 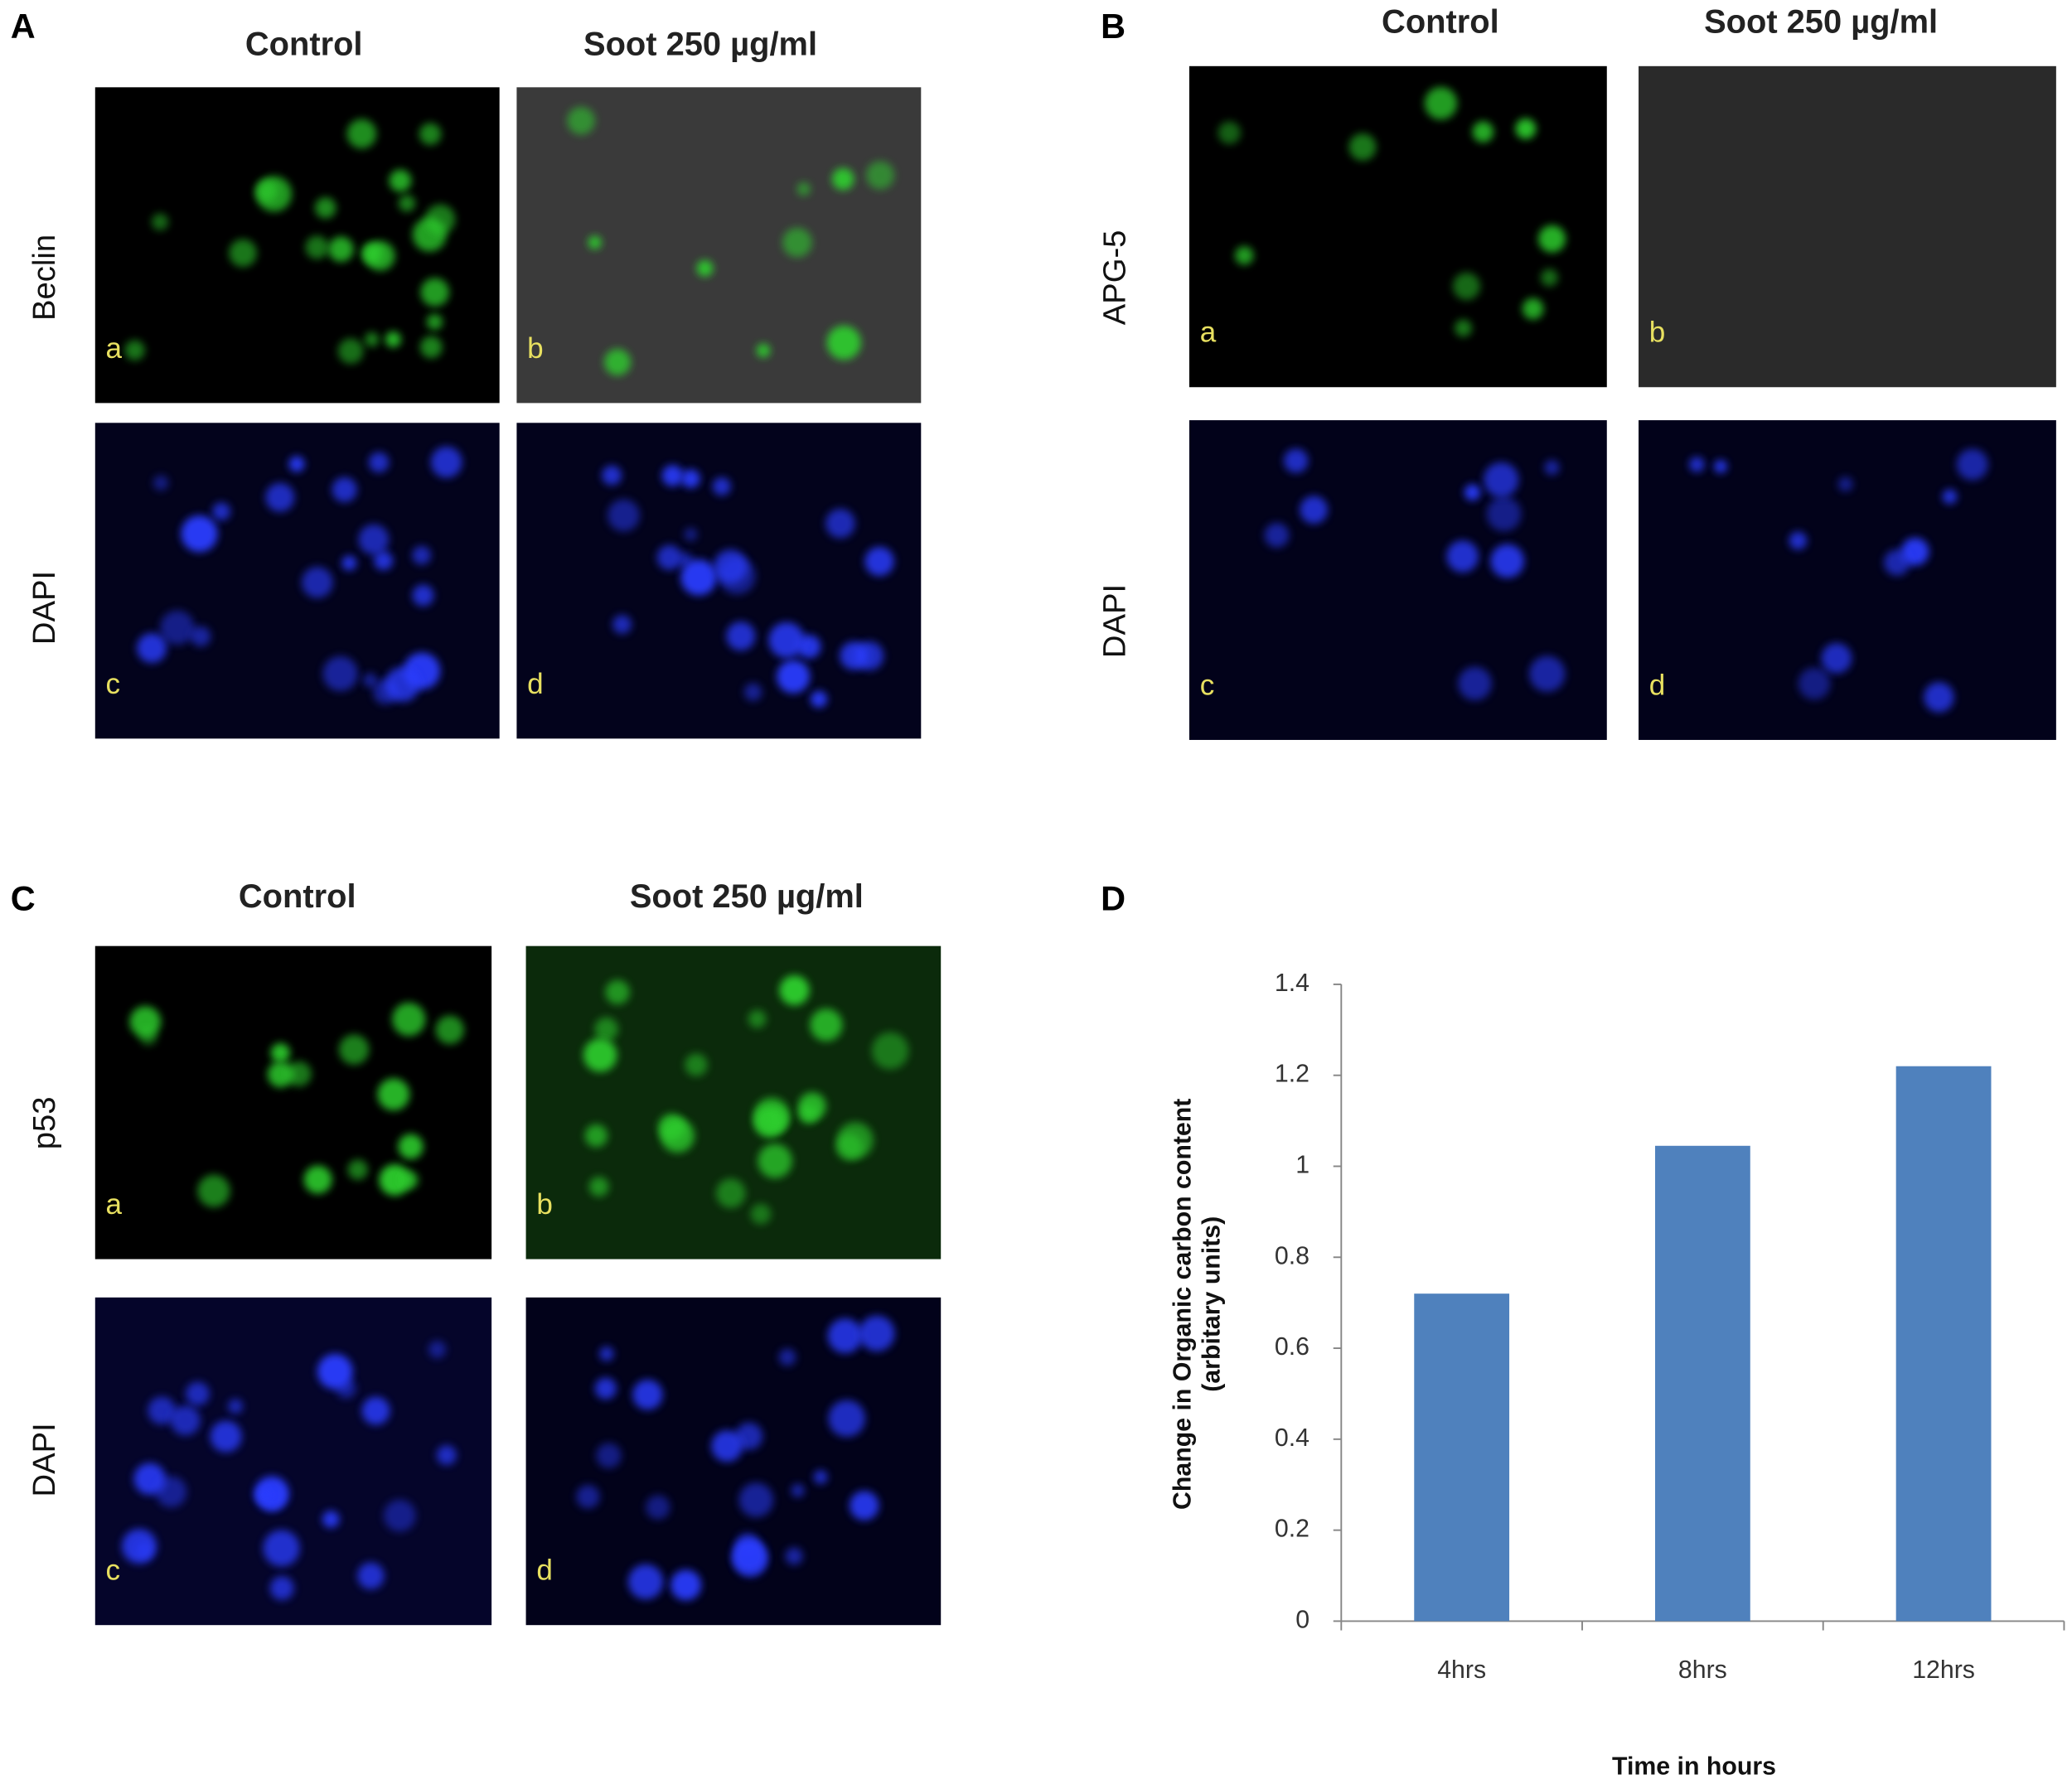 What do you see at coordinates (1212, 1304) in the screenshot?
I see `y-axis-label: (arbitary units)` at bounding box center [1212, 1304].